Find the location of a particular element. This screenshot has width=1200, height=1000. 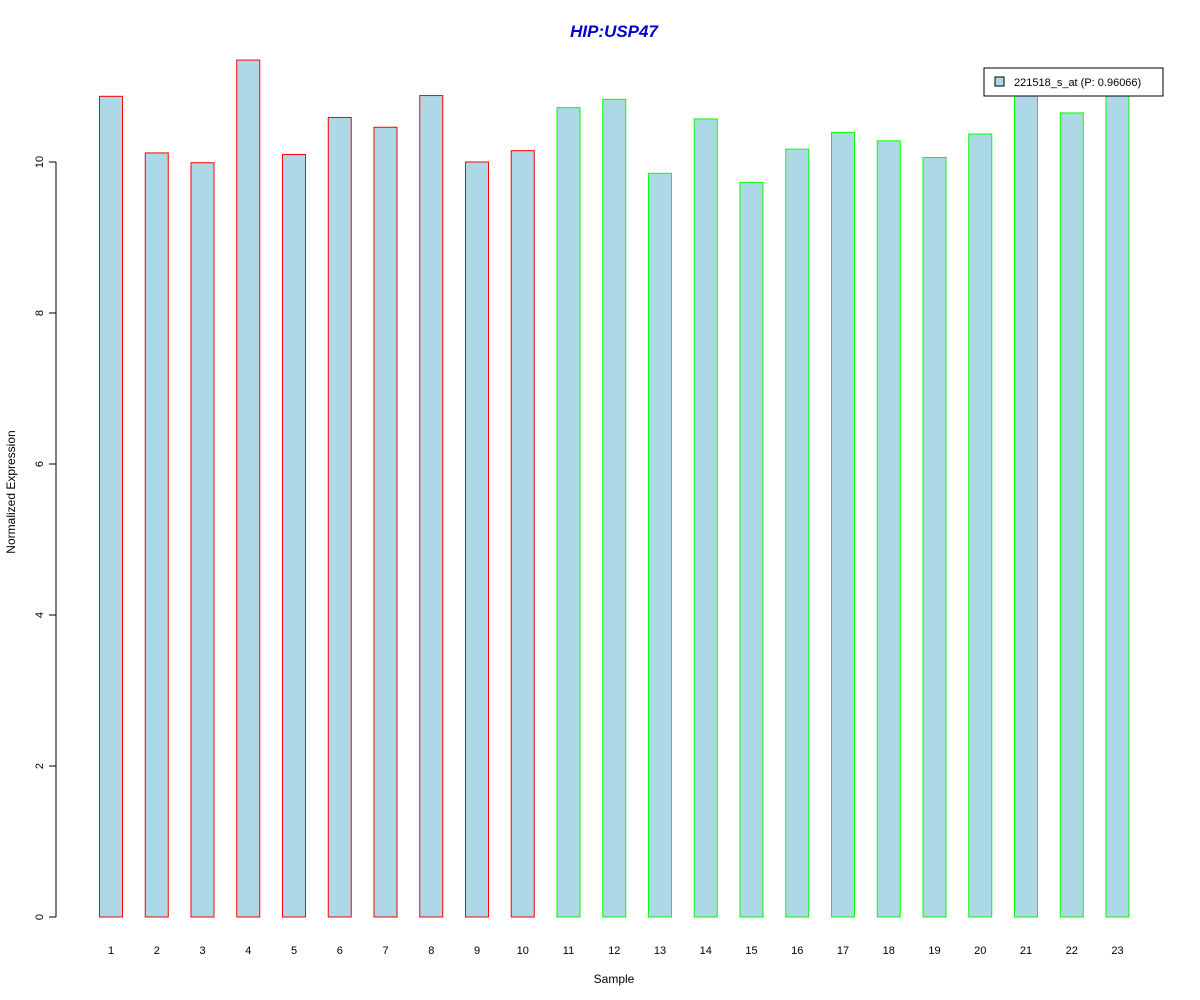

x-tick-label: 12 is located at coordinates (614, 951).